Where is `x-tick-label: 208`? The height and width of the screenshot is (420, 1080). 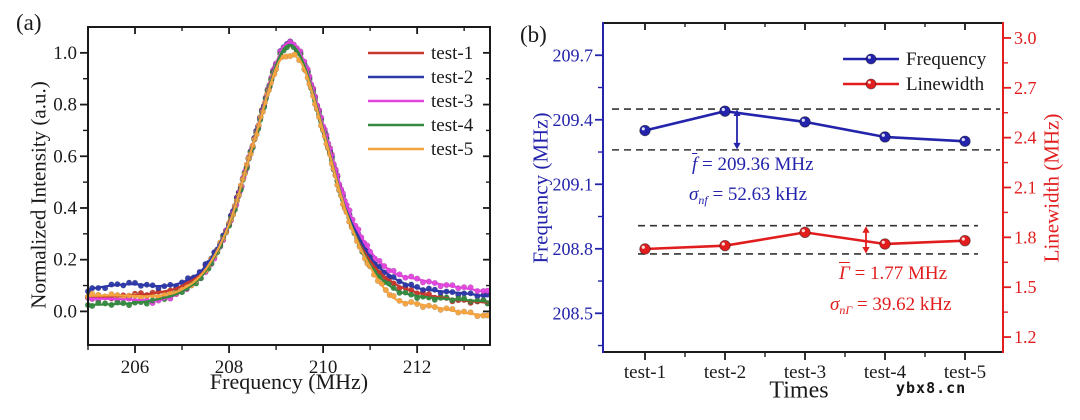 x-tick-label: 208 is located at coordinates (229, 367).